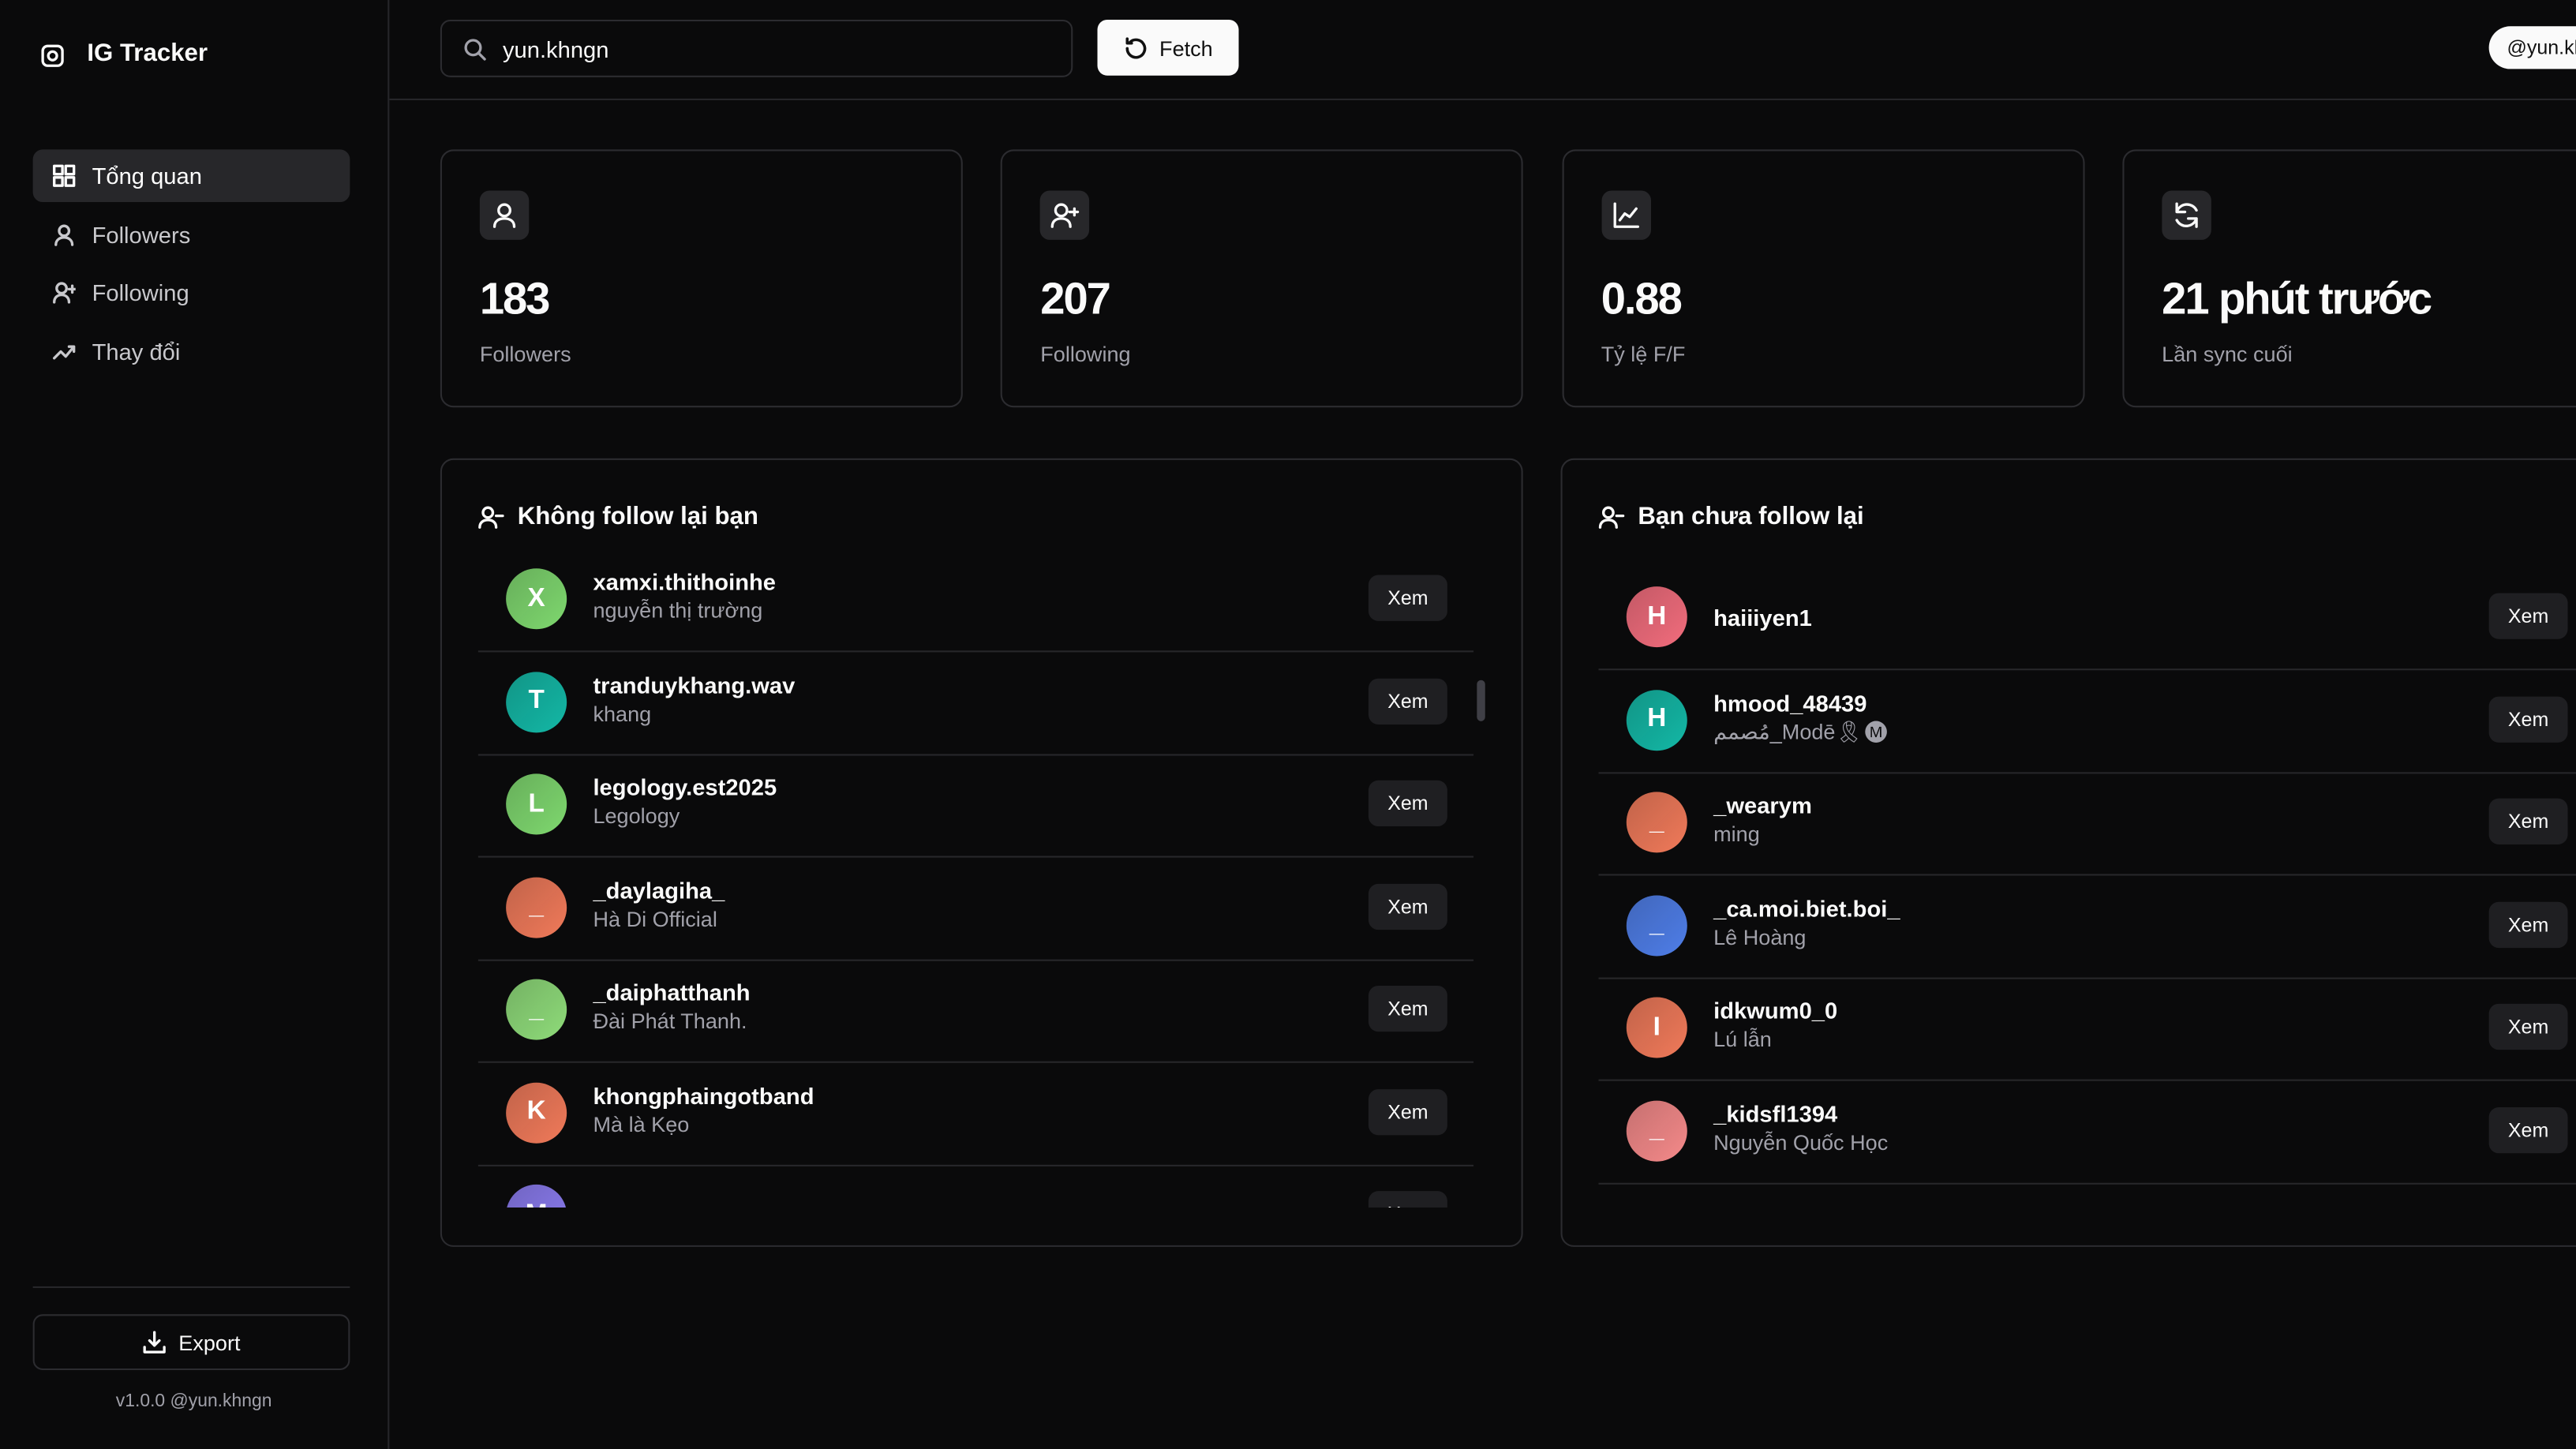  I want to click on stat-value: 0.88, so click(1642, 299).